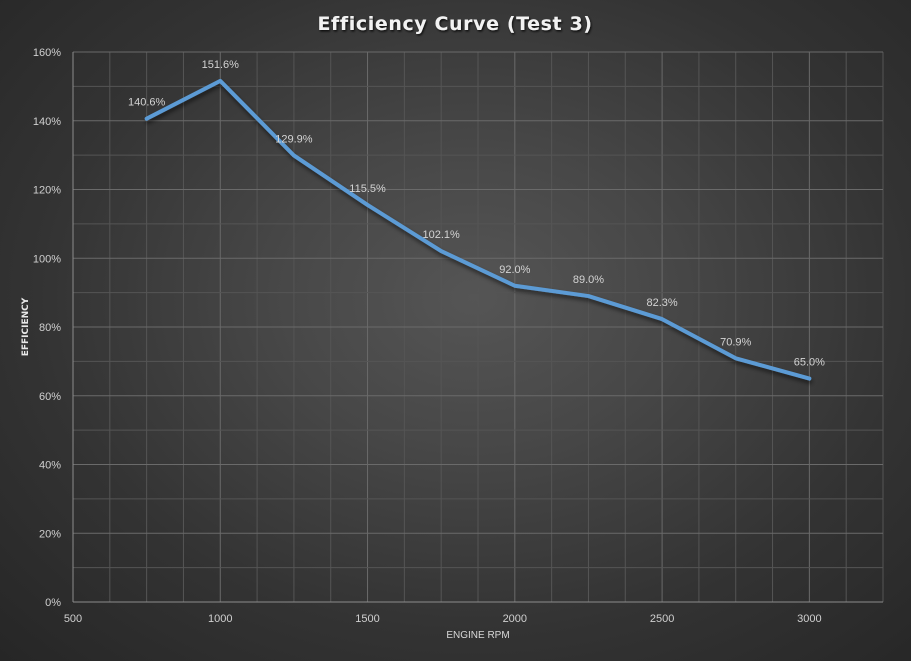 The height and width of the screenshot is (661, 911). Describe the element at coordinates (443, 619) in the screenshot. I see `x-axis-ticks: 500 1000 1500 2000 2500 3000` at that location.